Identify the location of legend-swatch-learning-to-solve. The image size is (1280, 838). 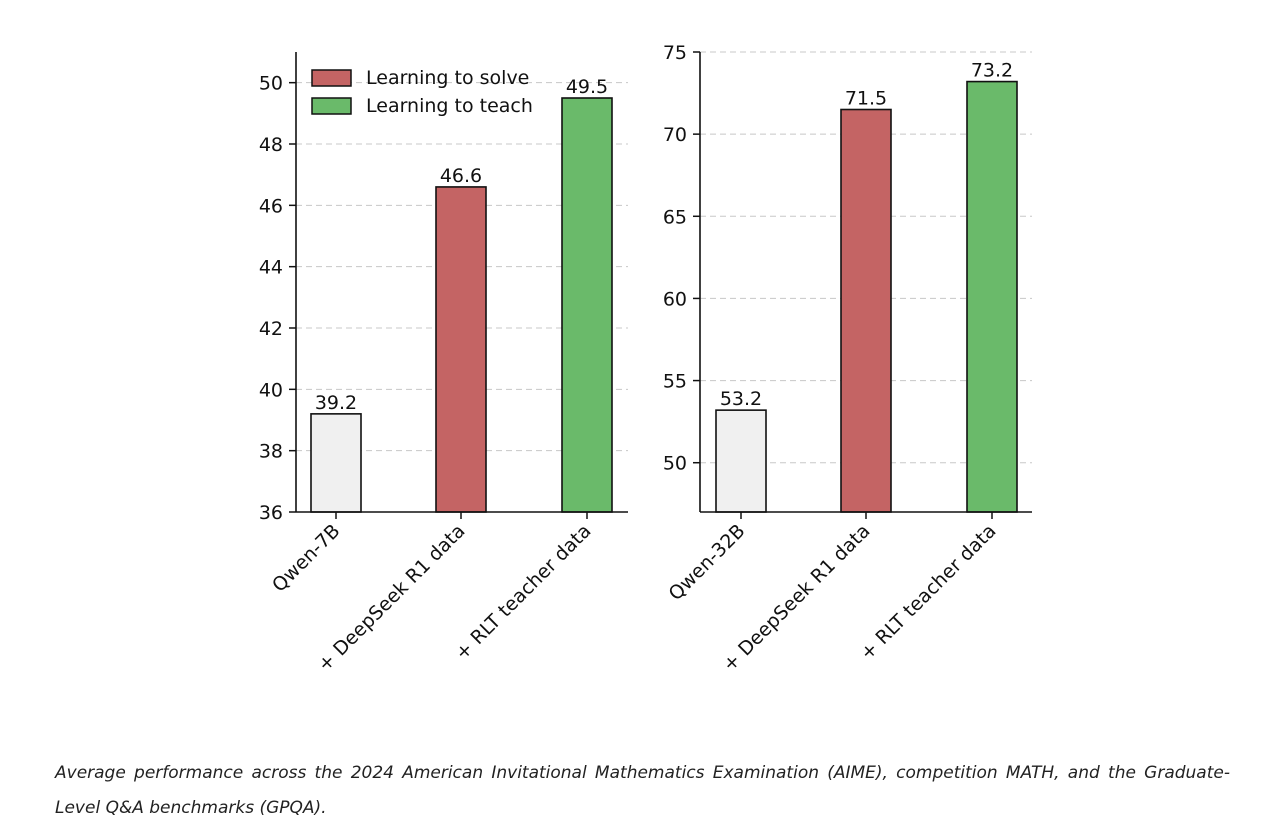
(331, 78).